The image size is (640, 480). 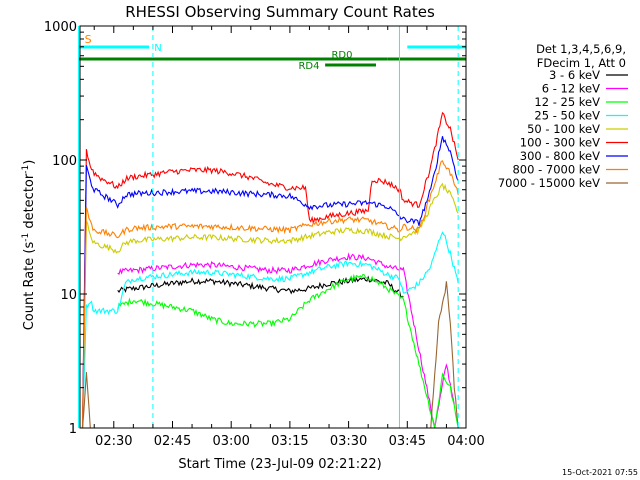 What do you see at coordinates (272, 52) in the screenshot?
I see `marker-layer: S N RD0 RD4` at bounding box center [272, 52].